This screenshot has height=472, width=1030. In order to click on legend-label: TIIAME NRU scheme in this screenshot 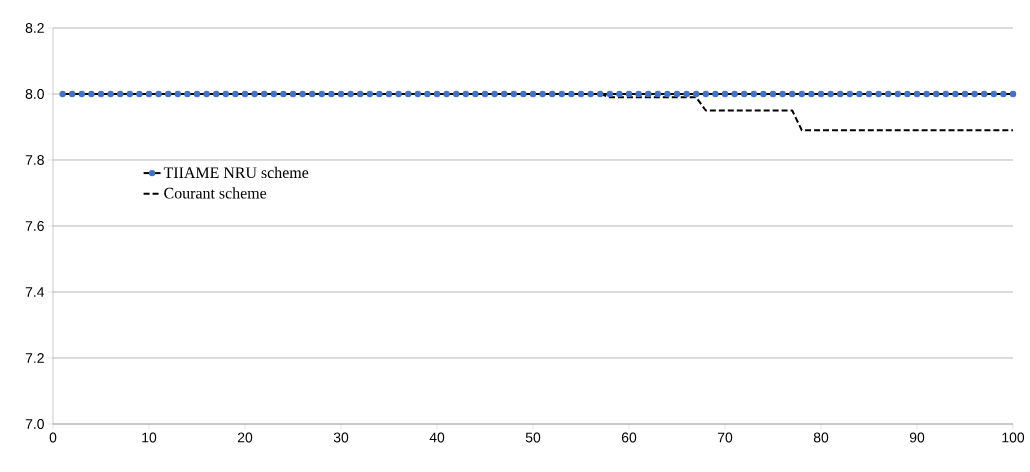, I will do `click(236, 172)`.